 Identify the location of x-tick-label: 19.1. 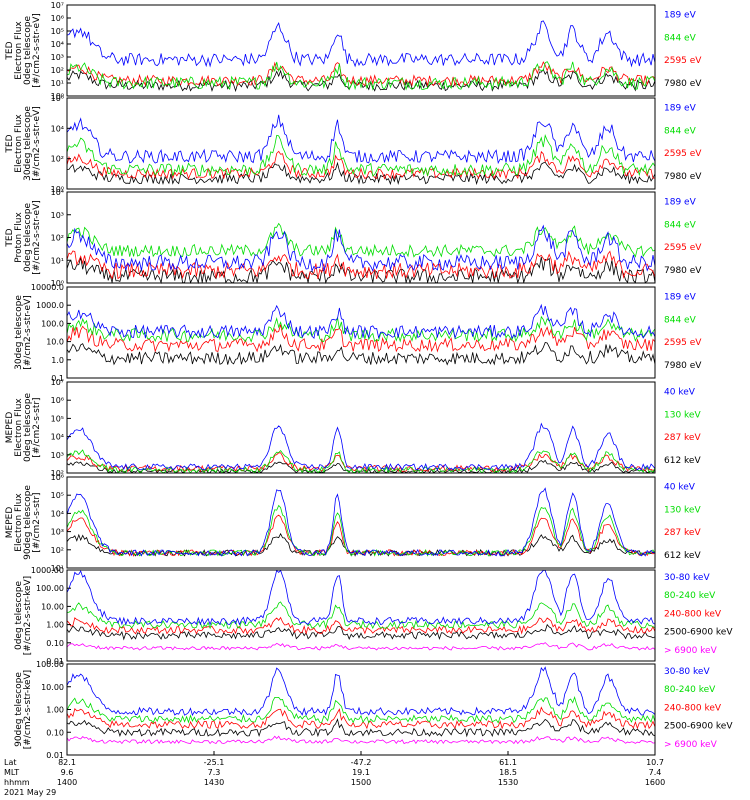
(361, 772).